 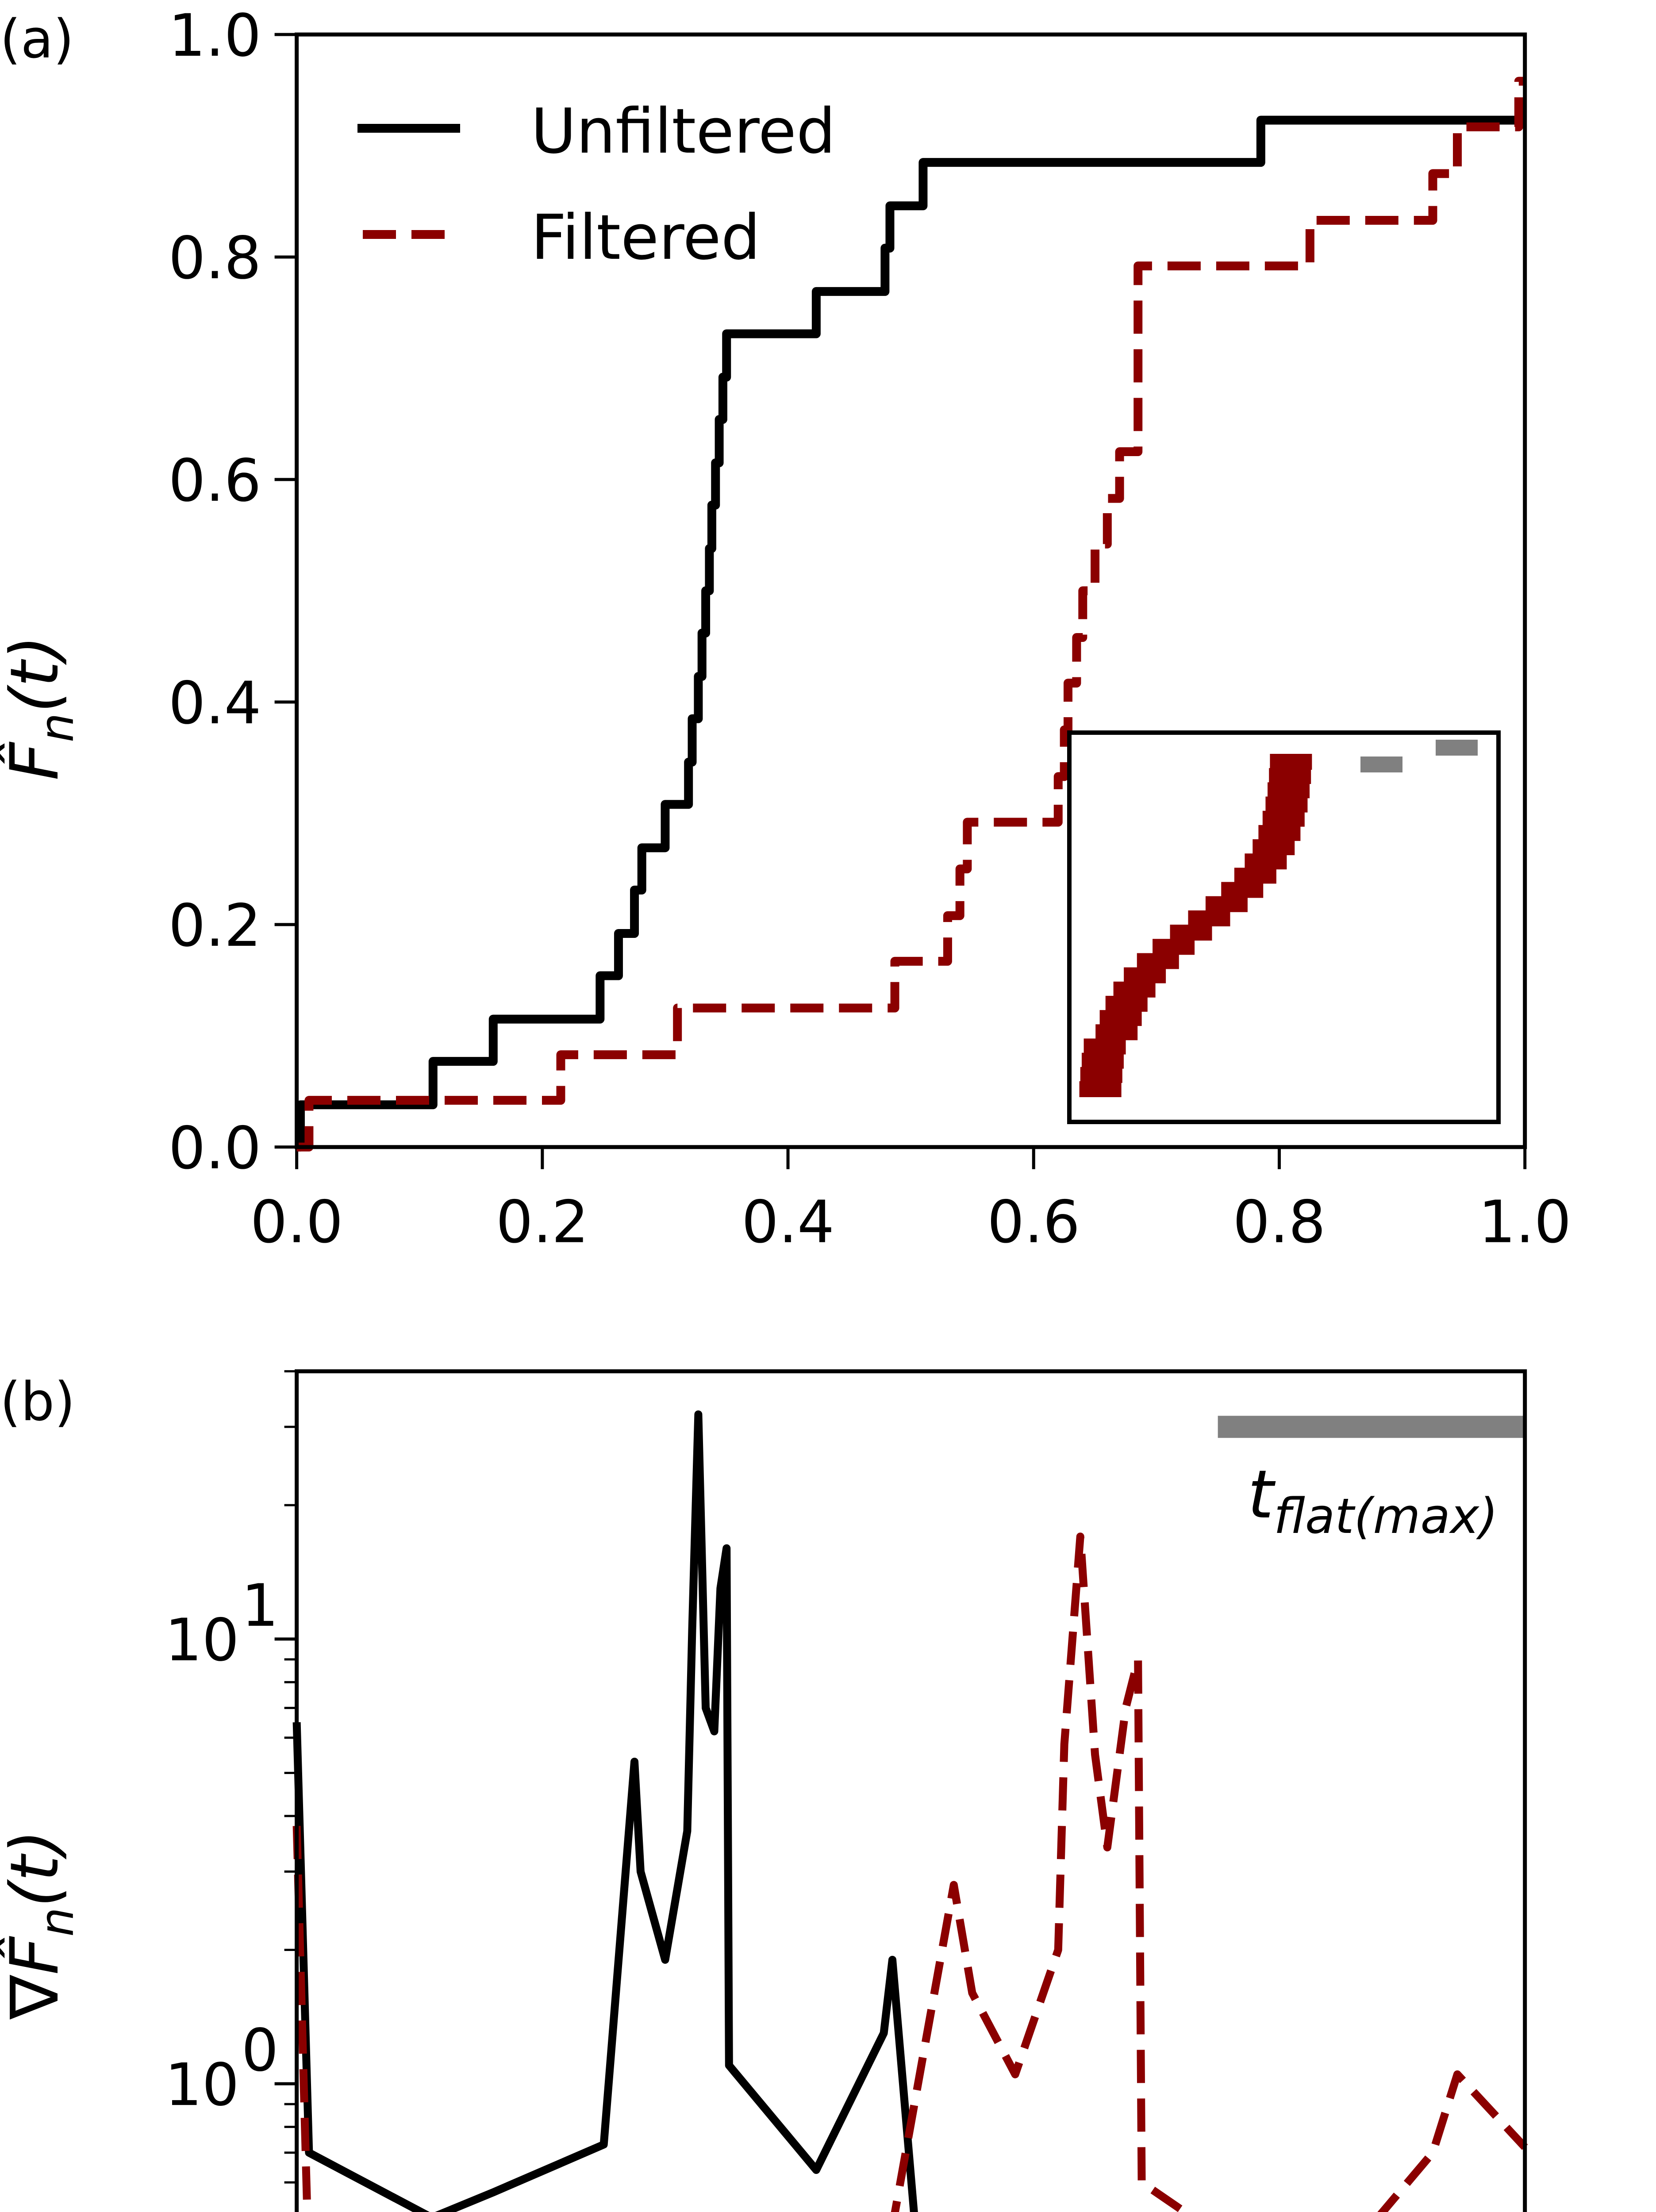 I want to click on inset-staircase, so click(x=1196, y=925).